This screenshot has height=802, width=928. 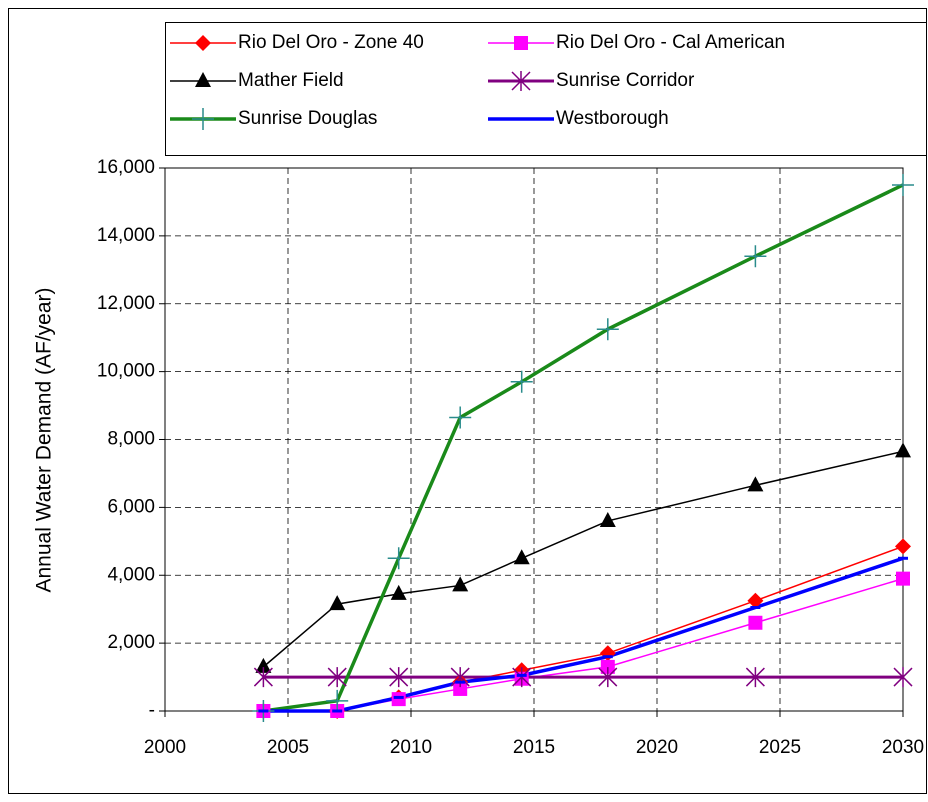 I want to click on x-tick-label: 2005, so click(x=288, y=747).